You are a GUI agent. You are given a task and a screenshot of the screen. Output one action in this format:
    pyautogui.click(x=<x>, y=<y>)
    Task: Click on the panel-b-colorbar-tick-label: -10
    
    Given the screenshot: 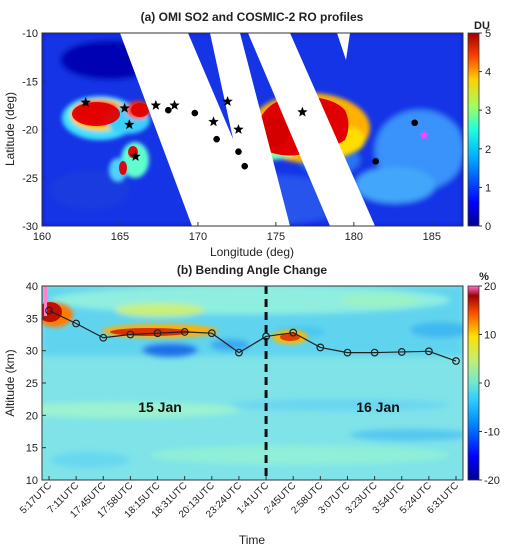 What is the action you would take?
    pyautogui.click(x=492, y=433)
    